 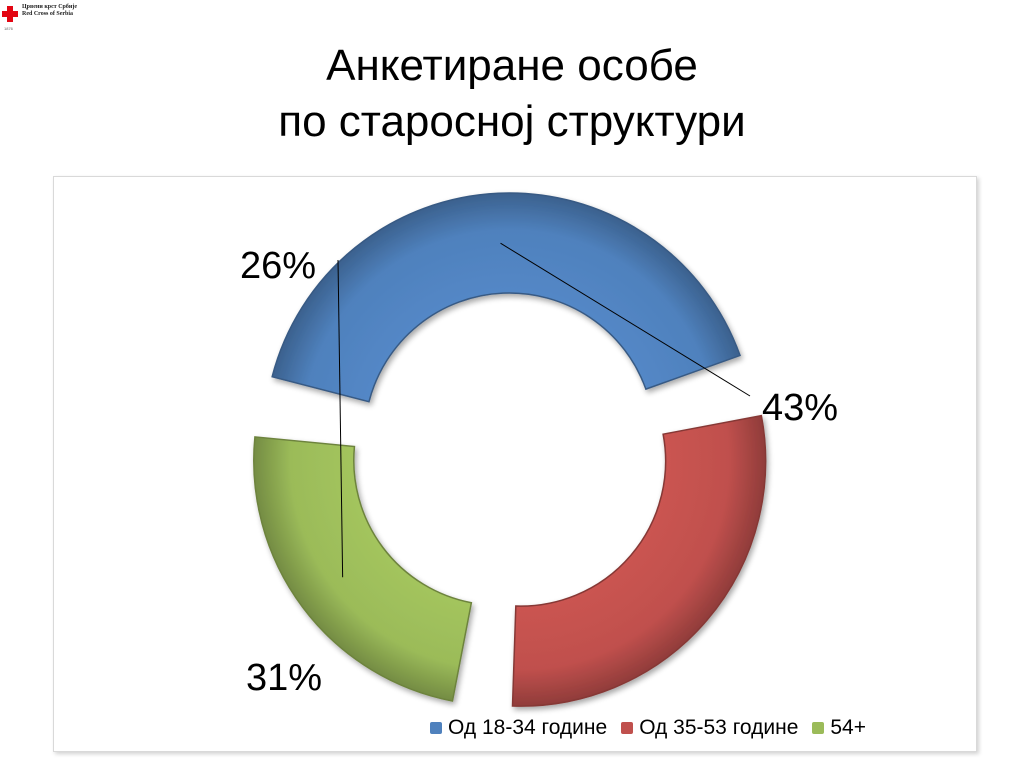 What do you see at coordinates (278, 266) in the screenshot?
I see `label-26: 26%` at bounding box center [278, 266].